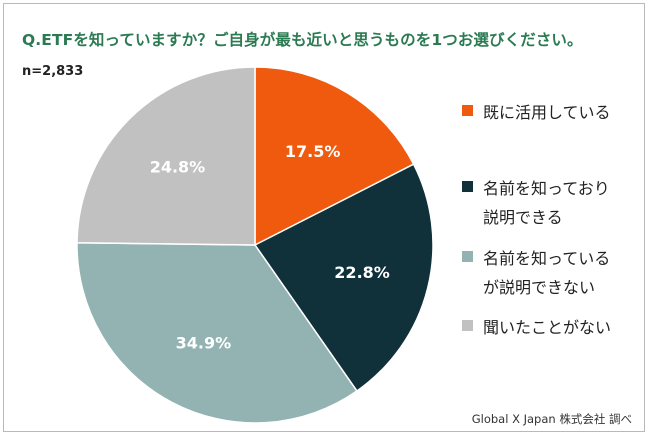  What do you see at coordinates (166, 156) in the screenshot?
I see `pie-slice-never-heard` at bounding box center [166, 156].